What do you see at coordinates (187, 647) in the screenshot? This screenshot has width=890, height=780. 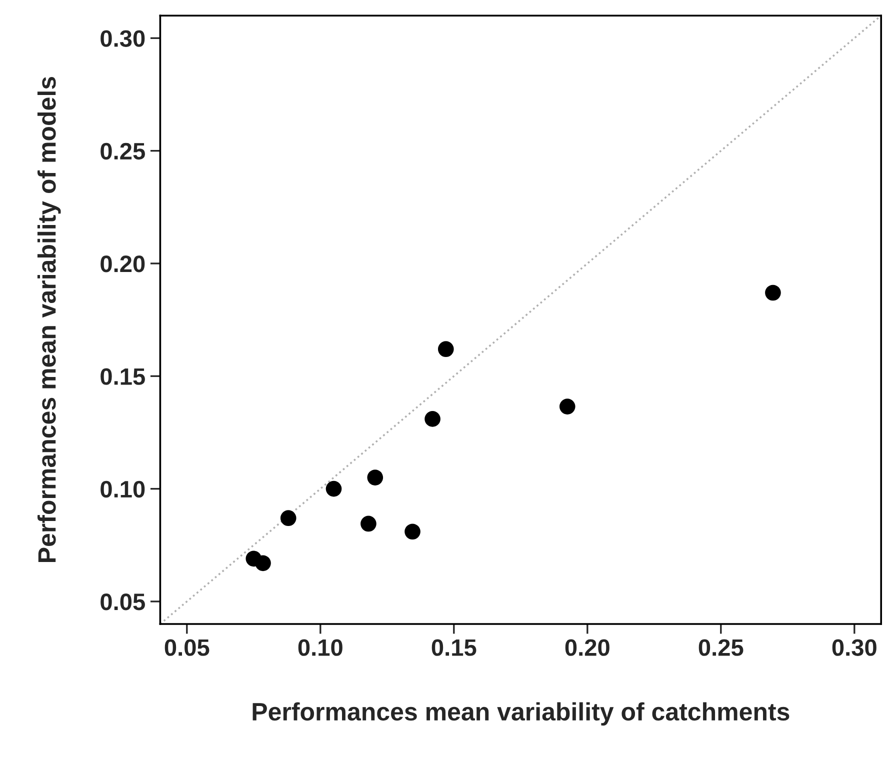 I see `x-tick-label: 0.05` at bounding box center [187, 647].